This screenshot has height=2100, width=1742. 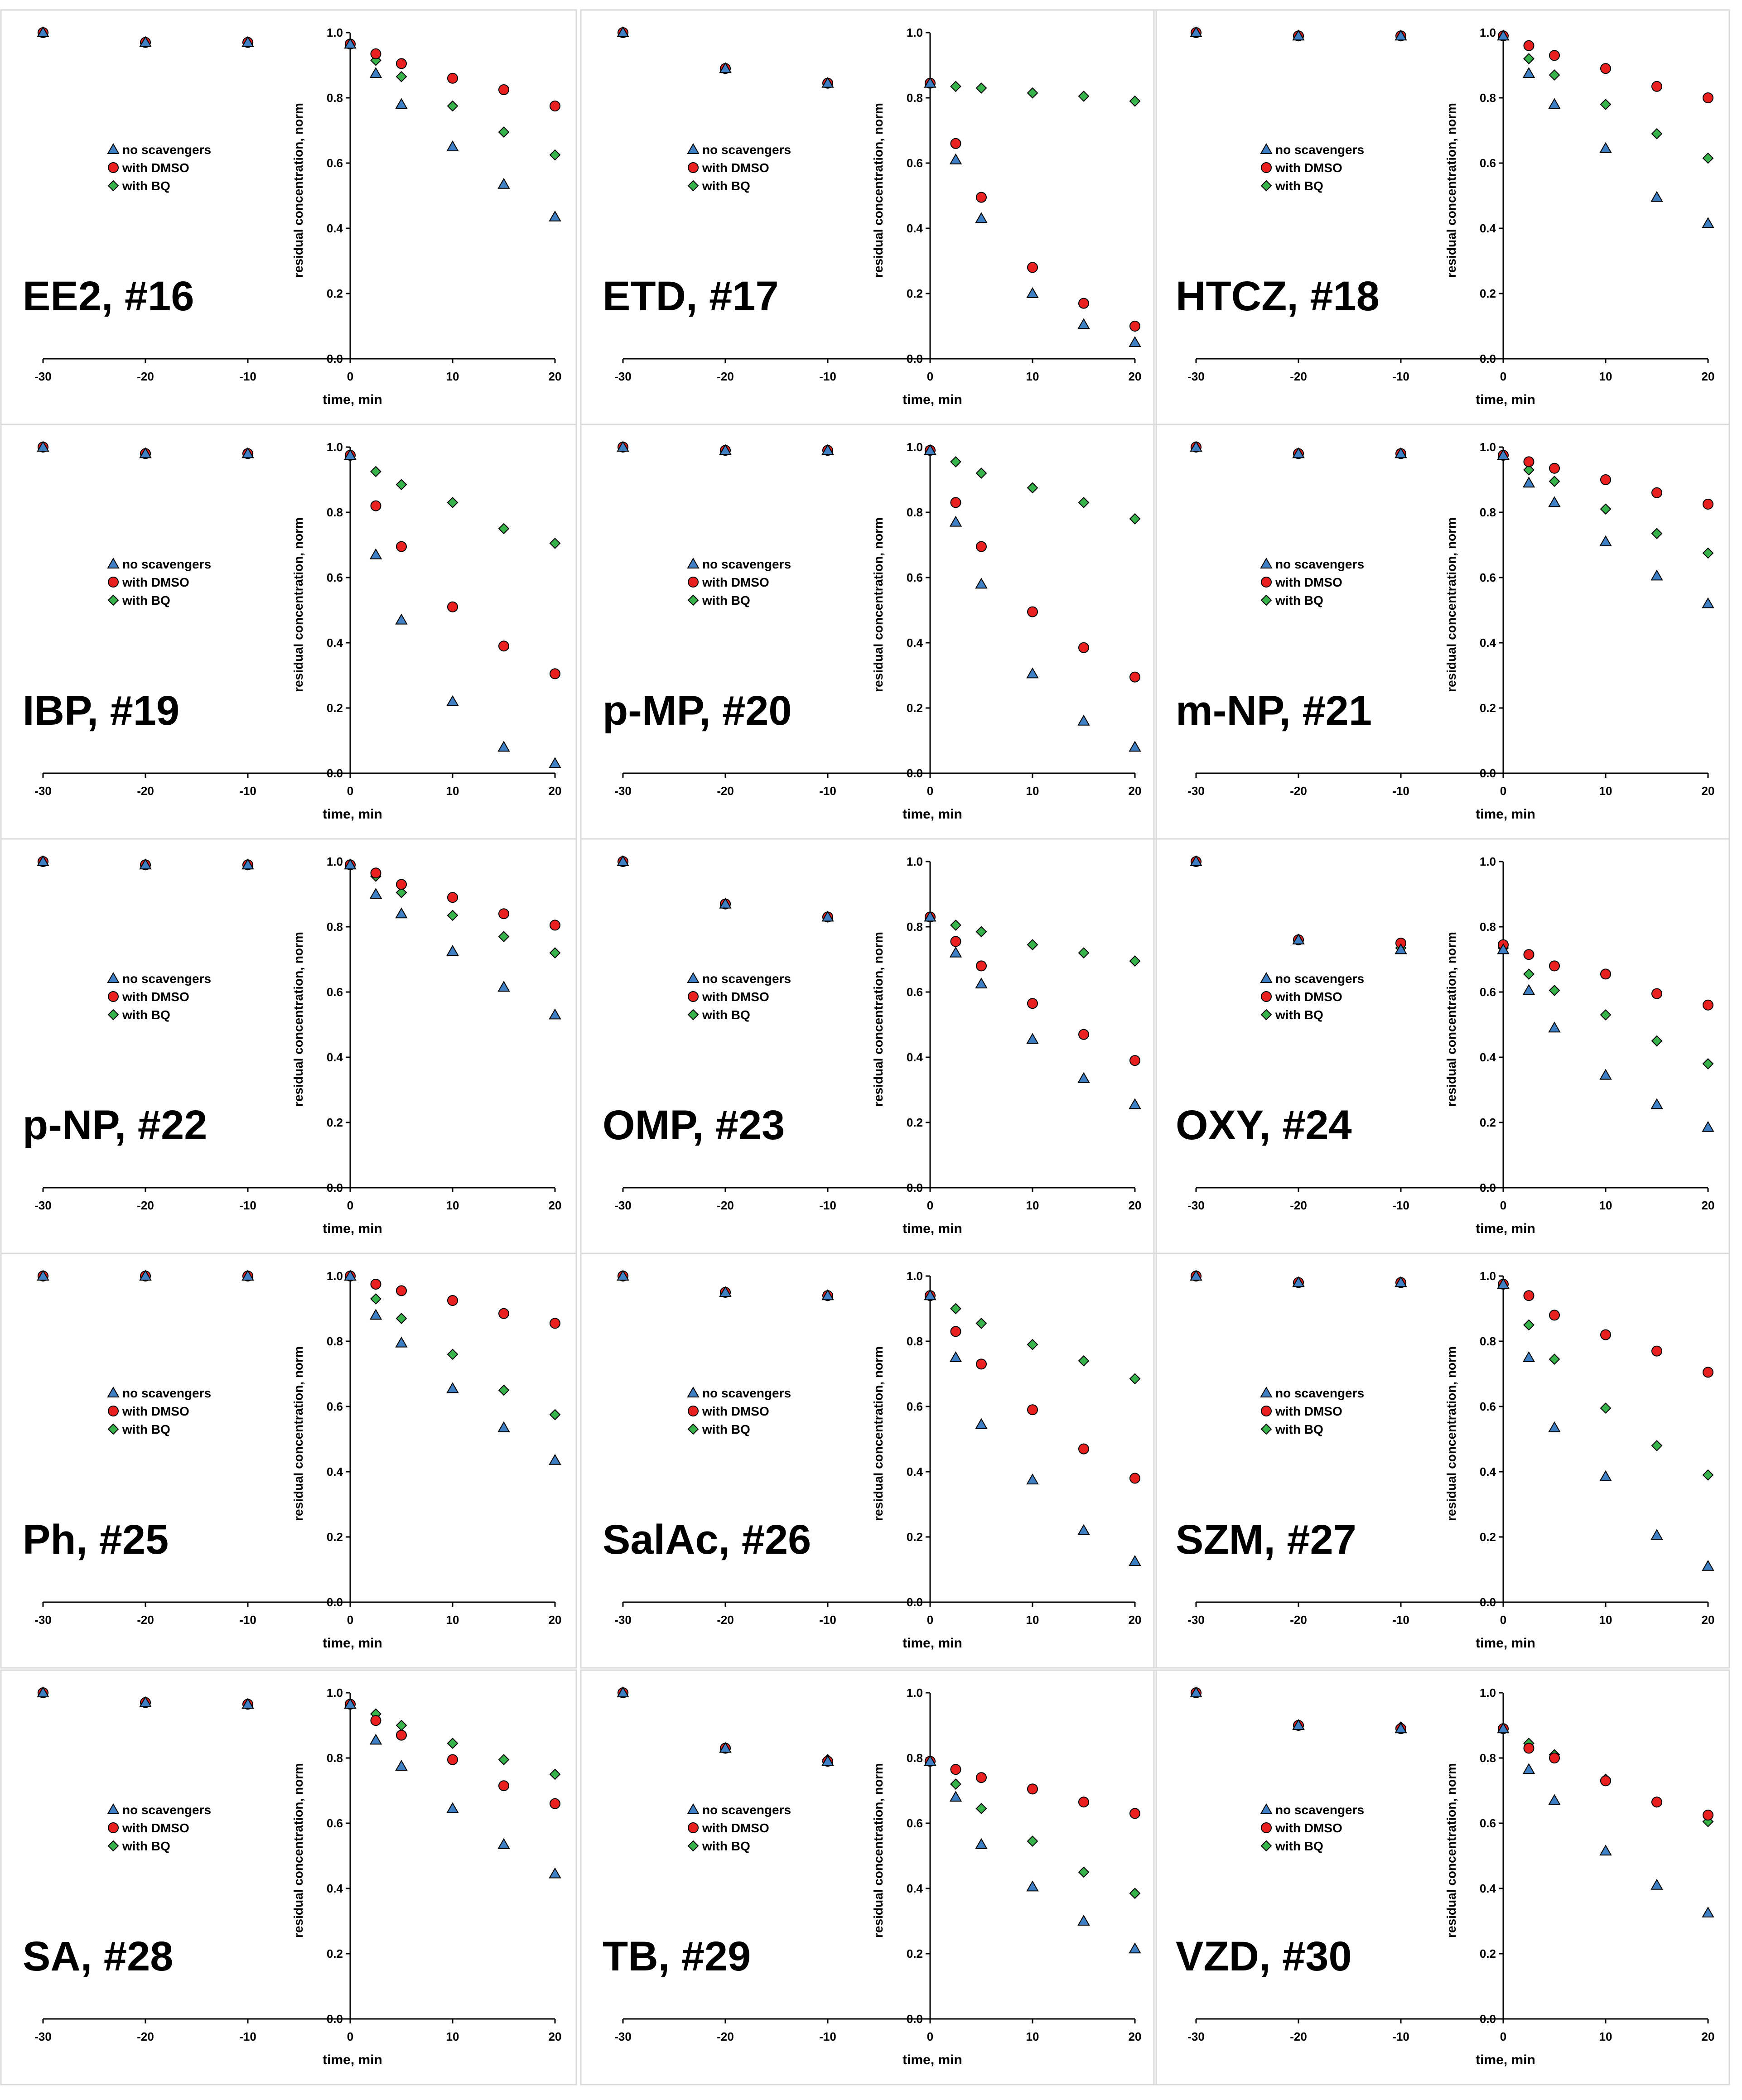 I want to click on panel-label: IBP, #19, so click(x=101, y=711).